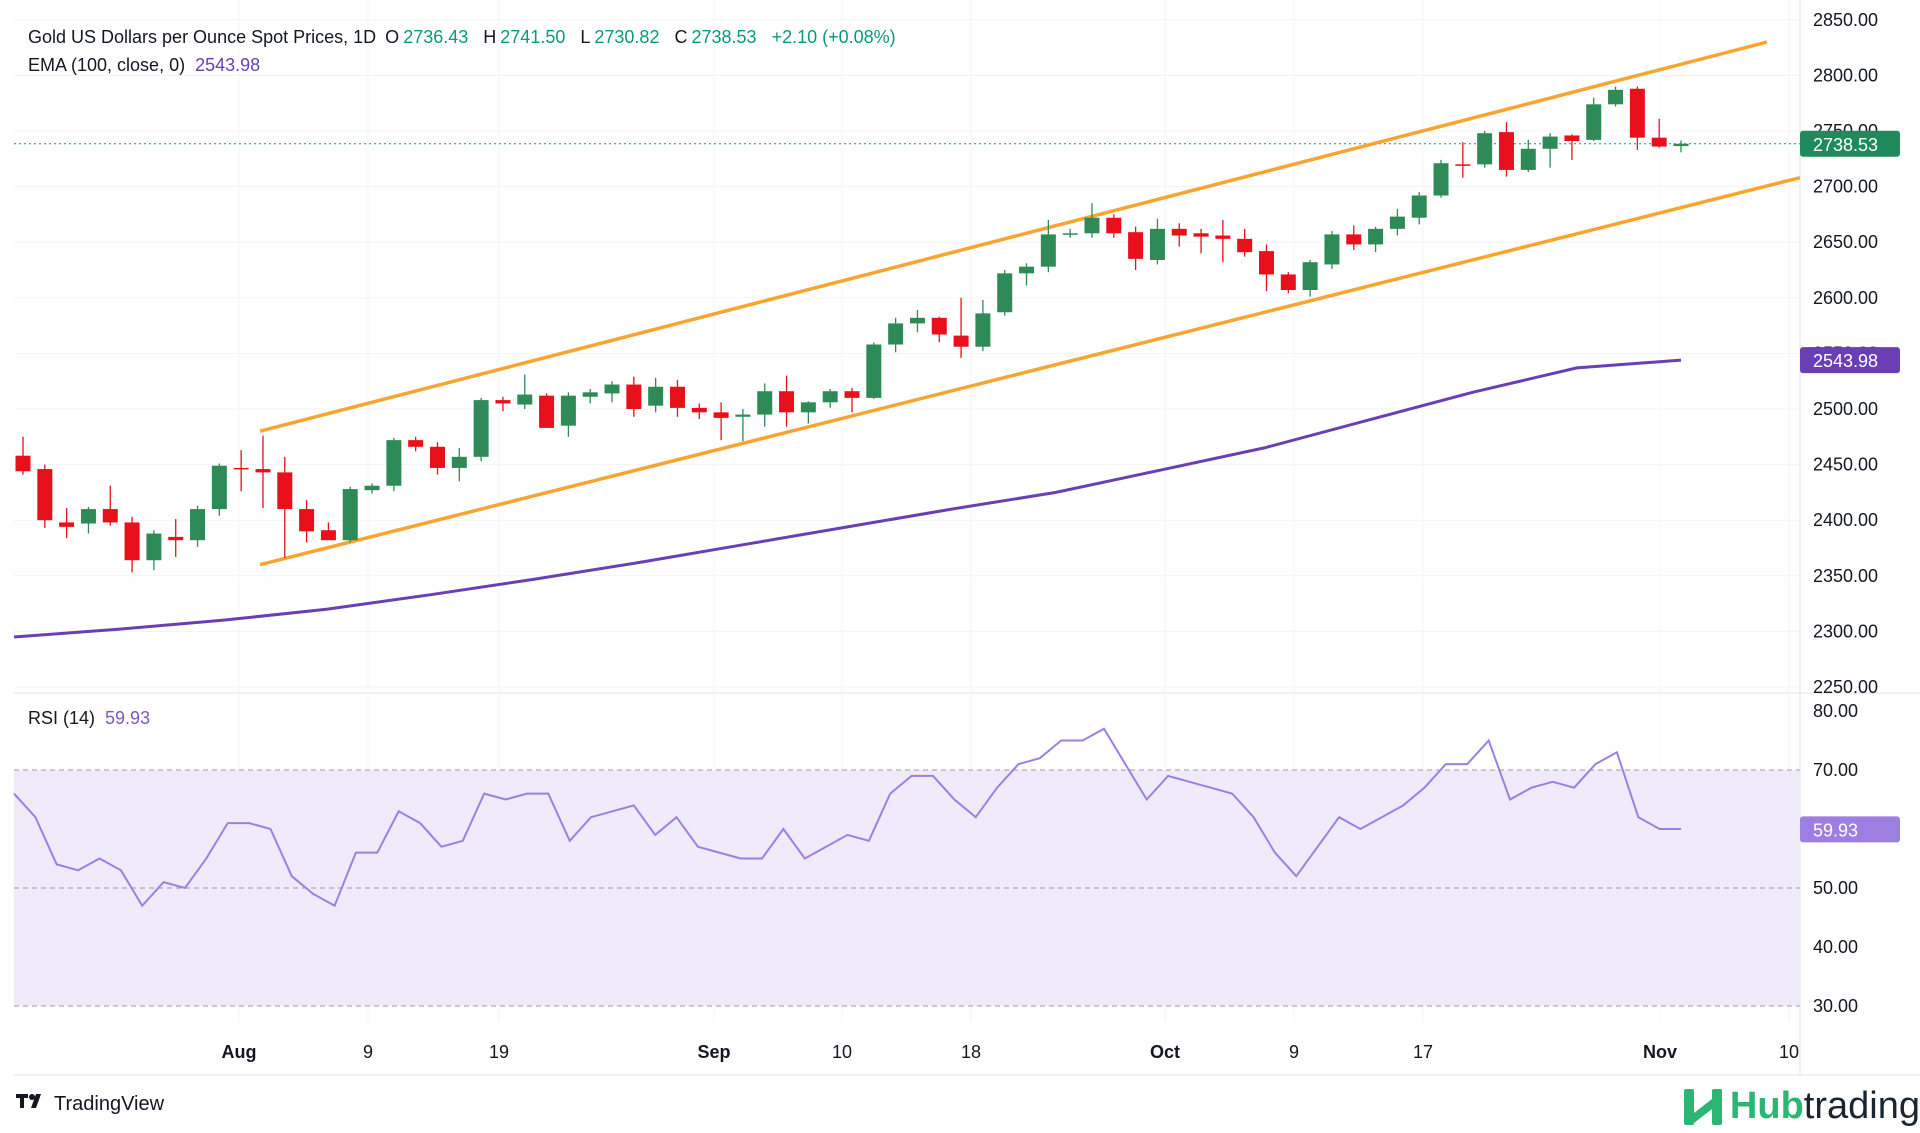 The height and width of the screenshot is (1133, 1920). What do you see at coordinates (1835, 1006) in the screenshot?
I see `rsi-tick-label: 30.00` at bounding box center [1835, 1006].